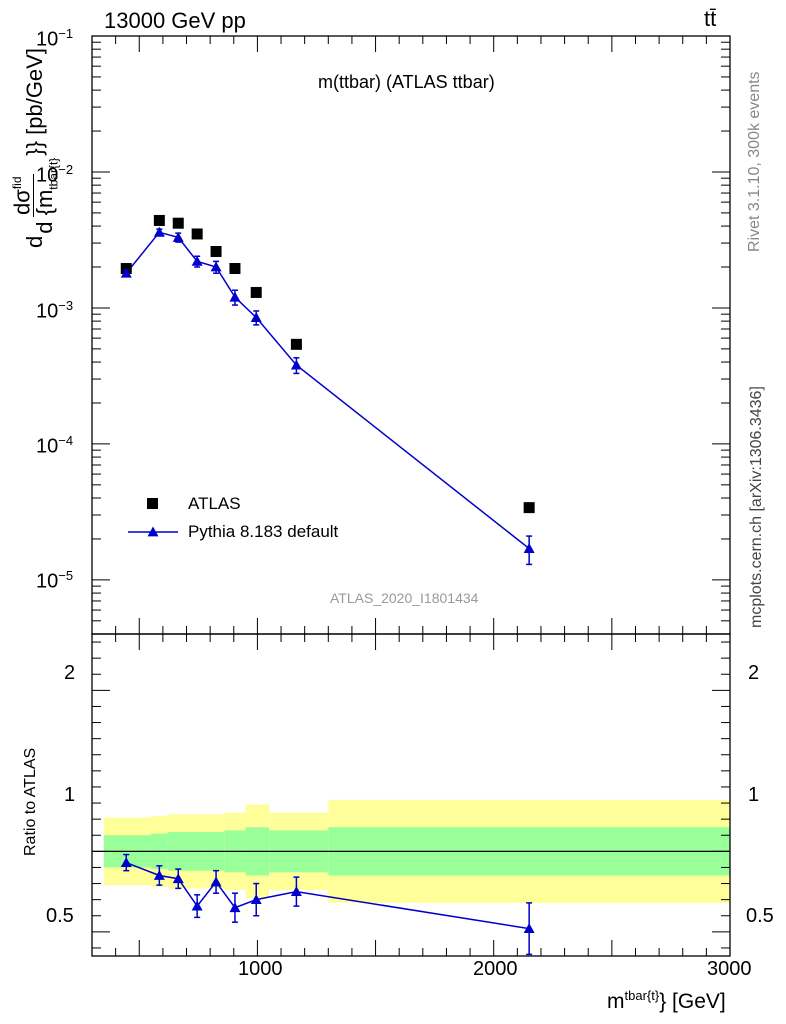  Describe the element at coordinates (152, 503) in the screenshot. I see `legend-marker-atlas` at that location.